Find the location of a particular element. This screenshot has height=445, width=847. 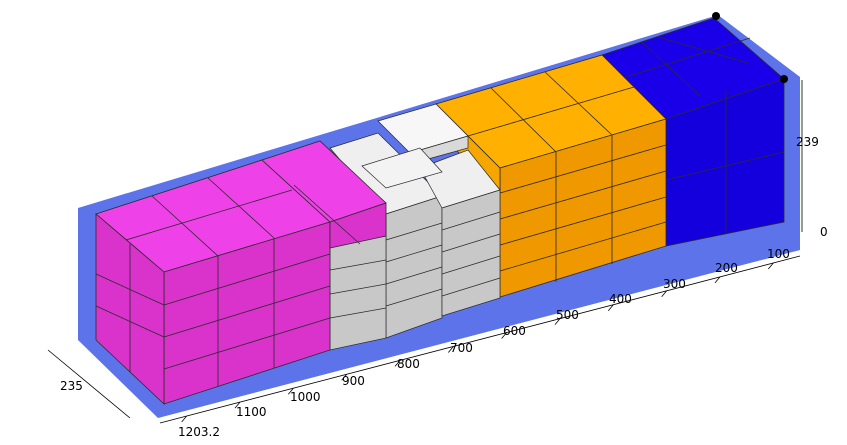

magenta-step is located at coordinates (358, 225).